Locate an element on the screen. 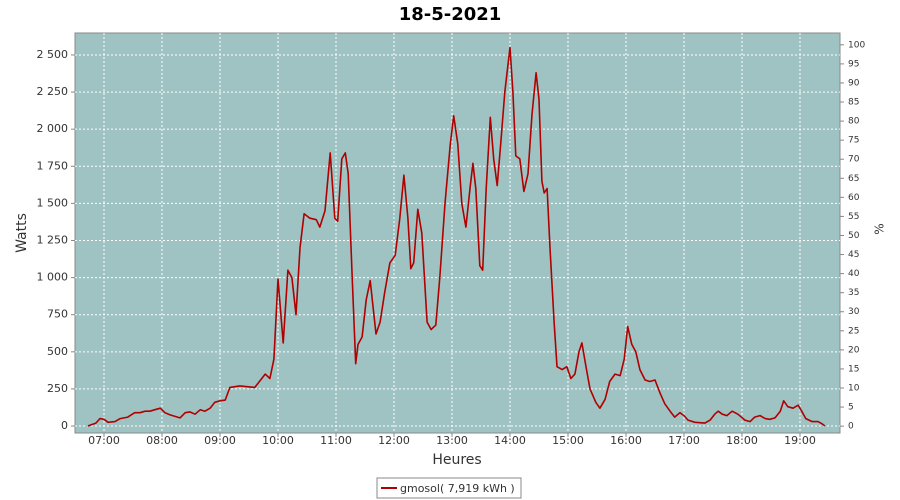 The height and width of the screenshot is (500, 900). y-tick-label: 1 500 is located at coordinates (53, 202).